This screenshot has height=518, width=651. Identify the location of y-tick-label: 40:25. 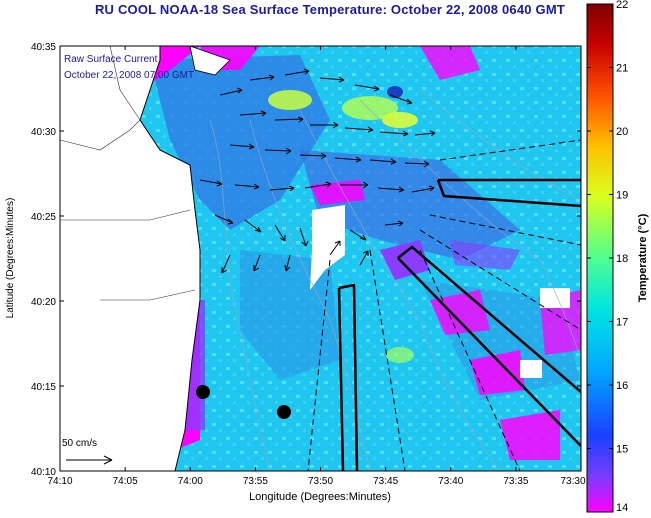
(43, 217).